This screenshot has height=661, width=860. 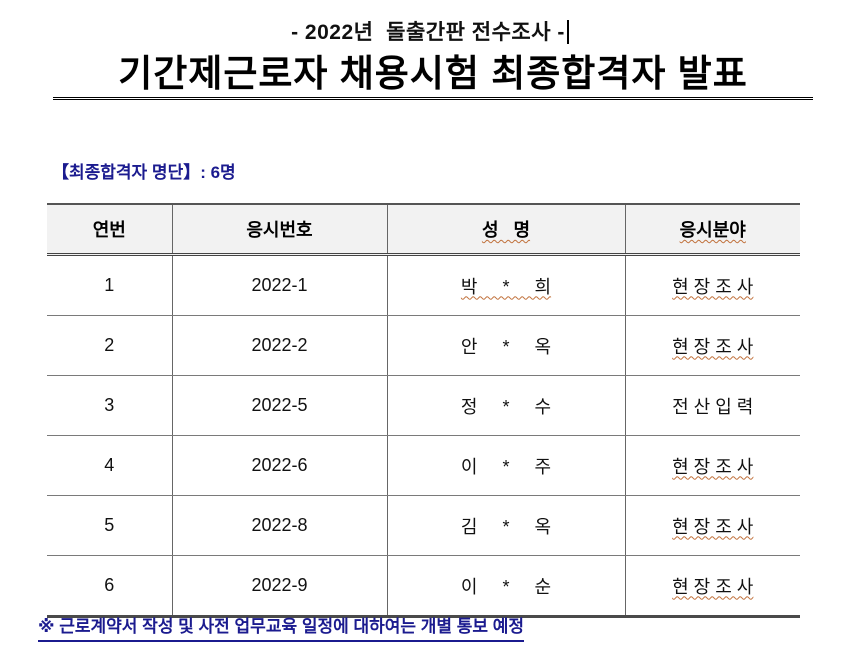 I want to click on cell-name-text: 김 * 옥, so click(x=506, y=526).